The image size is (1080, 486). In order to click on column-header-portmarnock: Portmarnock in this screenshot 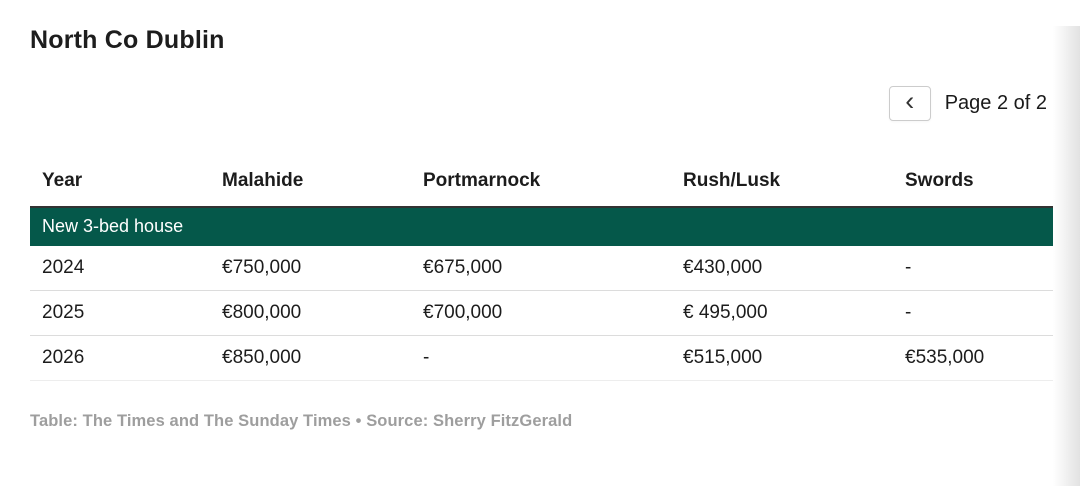, I will do `click(553, 186)`.